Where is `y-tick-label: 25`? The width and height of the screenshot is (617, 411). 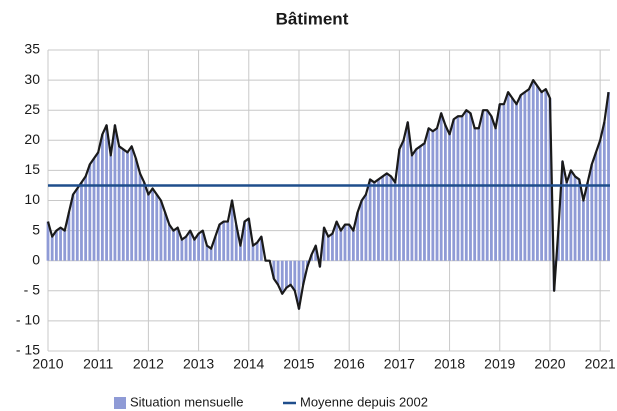 y-tick-label: 25 is located at coordinates (32, 109).